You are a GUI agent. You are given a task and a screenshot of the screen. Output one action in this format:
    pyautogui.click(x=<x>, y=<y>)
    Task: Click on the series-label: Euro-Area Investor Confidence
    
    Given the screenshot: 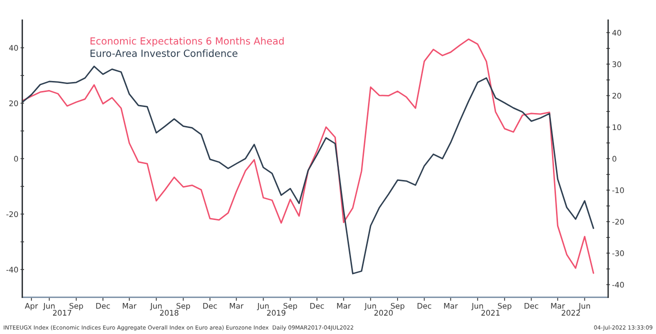 What is the action you would take?
    pyautogui.click(x=164, y=53)
    